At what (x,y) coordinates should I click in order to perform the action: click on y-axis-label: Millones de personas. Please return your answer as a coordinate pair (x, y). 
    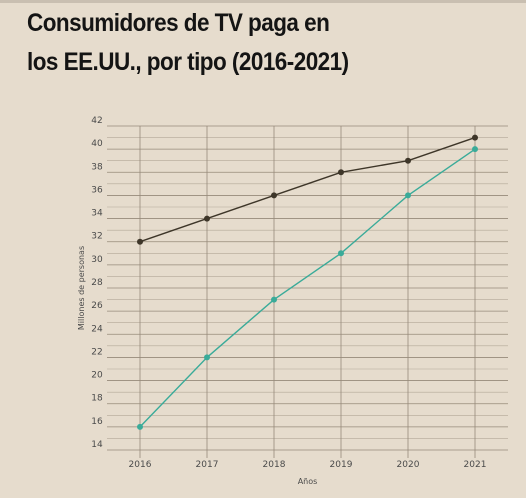
    Looking at the image, I should click on (81, 288).